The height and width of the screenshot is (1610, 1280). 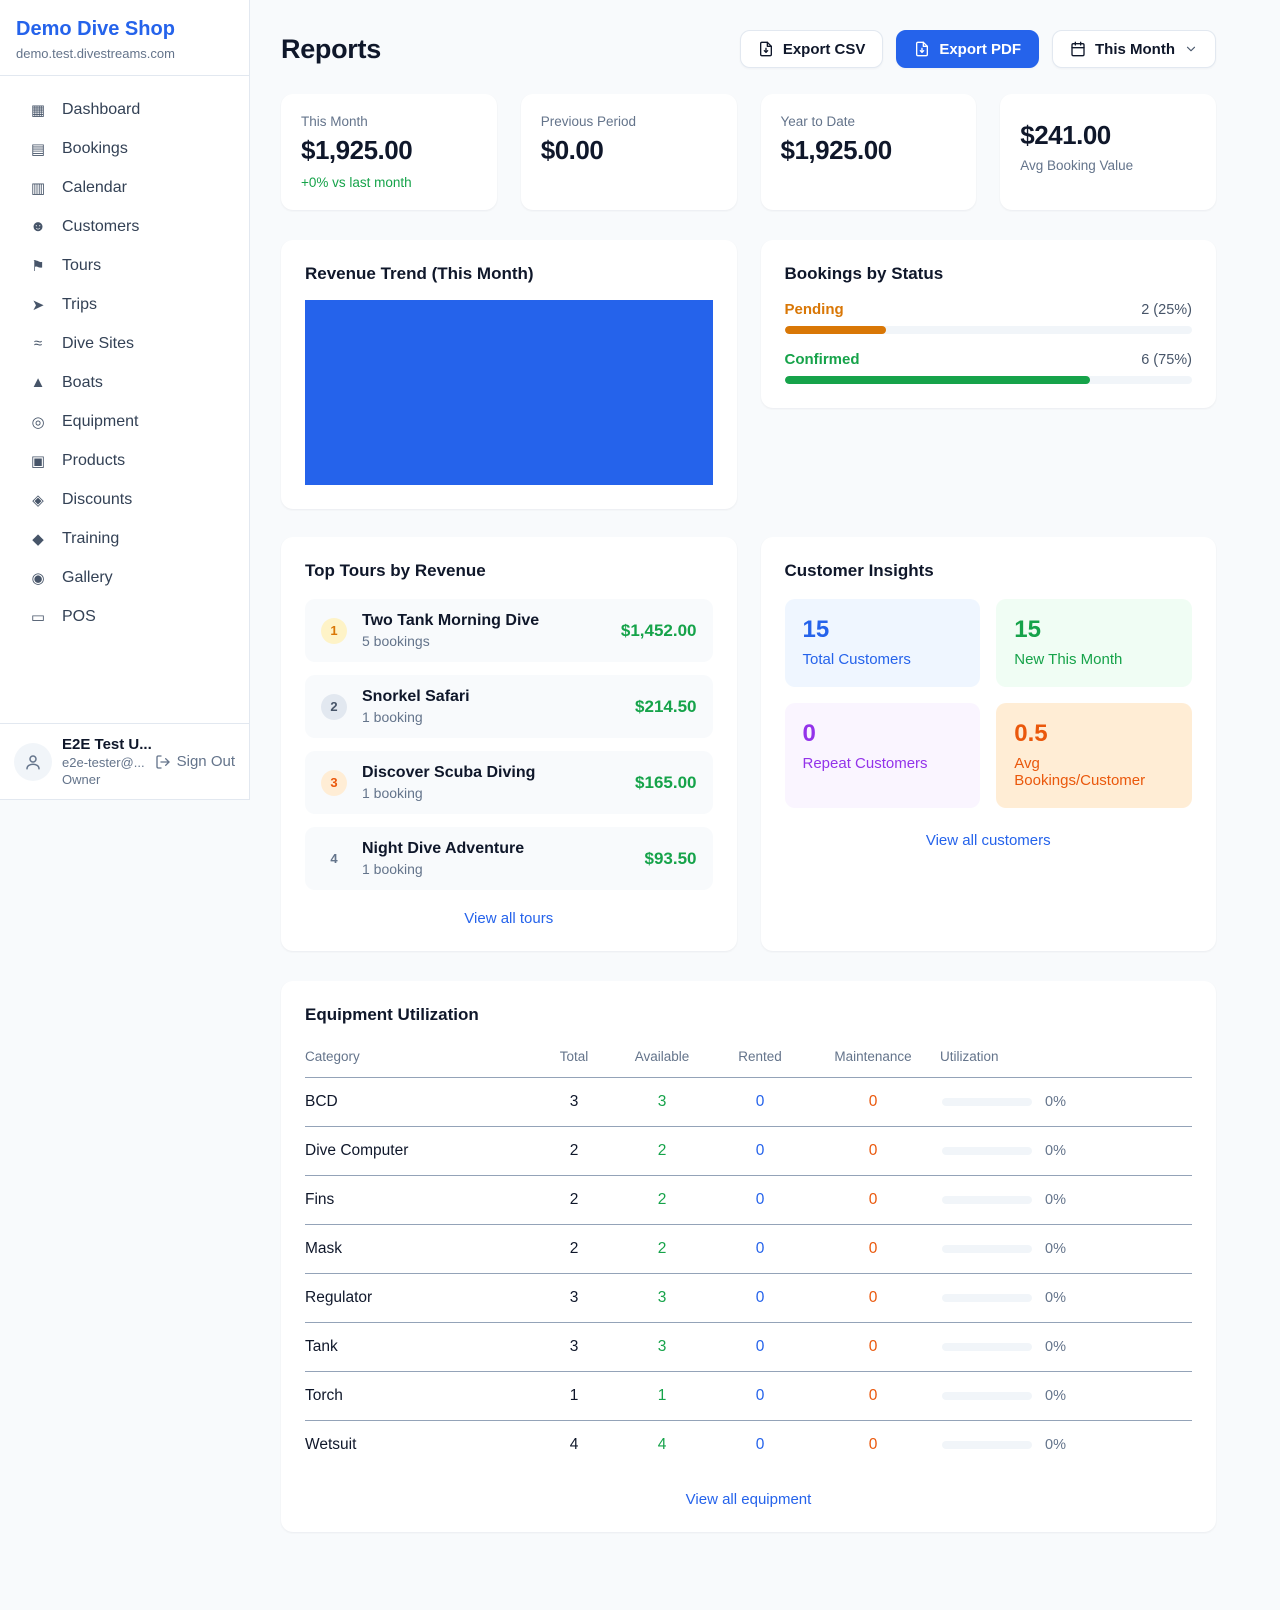 What do you see at coordinates (443, 848) in the screenshot?
I see `tour-name: Night Dive Adventure` at bounding box center [443, 848].